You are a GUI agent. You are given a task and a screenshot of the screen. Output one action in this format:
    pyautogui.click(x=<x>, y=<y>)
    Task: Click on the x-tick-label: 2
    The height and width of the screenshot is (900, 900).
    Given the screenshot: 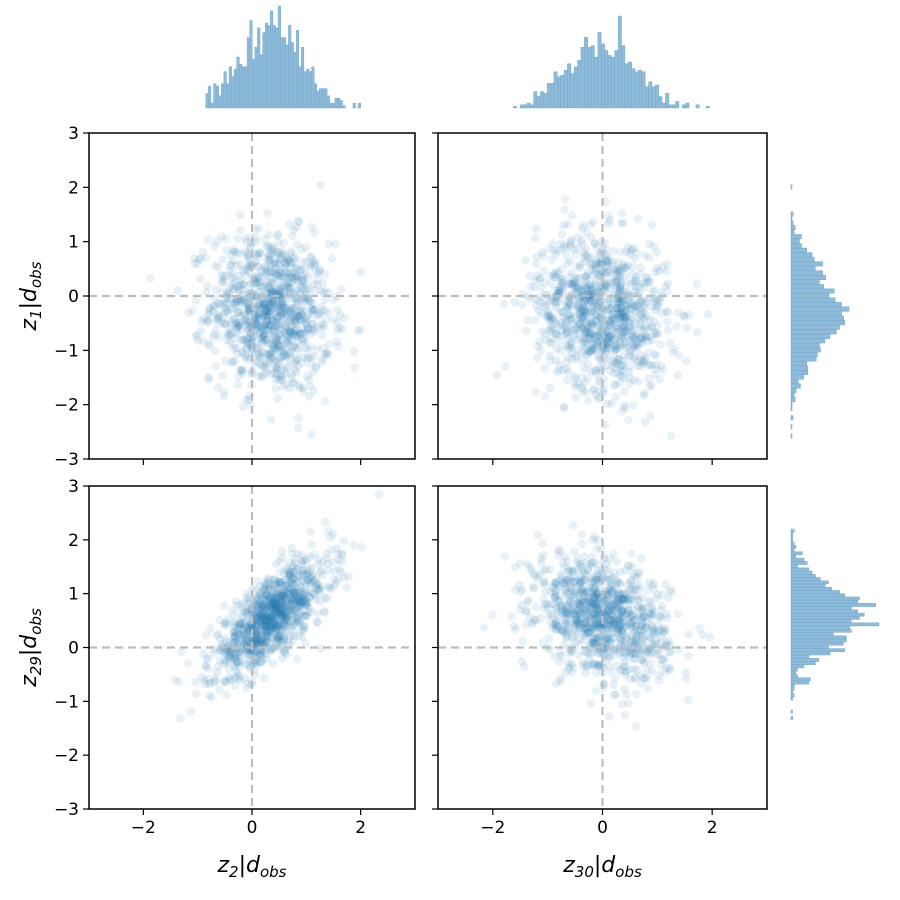 What is the action you would take?
    pyautogui.click(x=712, y=828)
    